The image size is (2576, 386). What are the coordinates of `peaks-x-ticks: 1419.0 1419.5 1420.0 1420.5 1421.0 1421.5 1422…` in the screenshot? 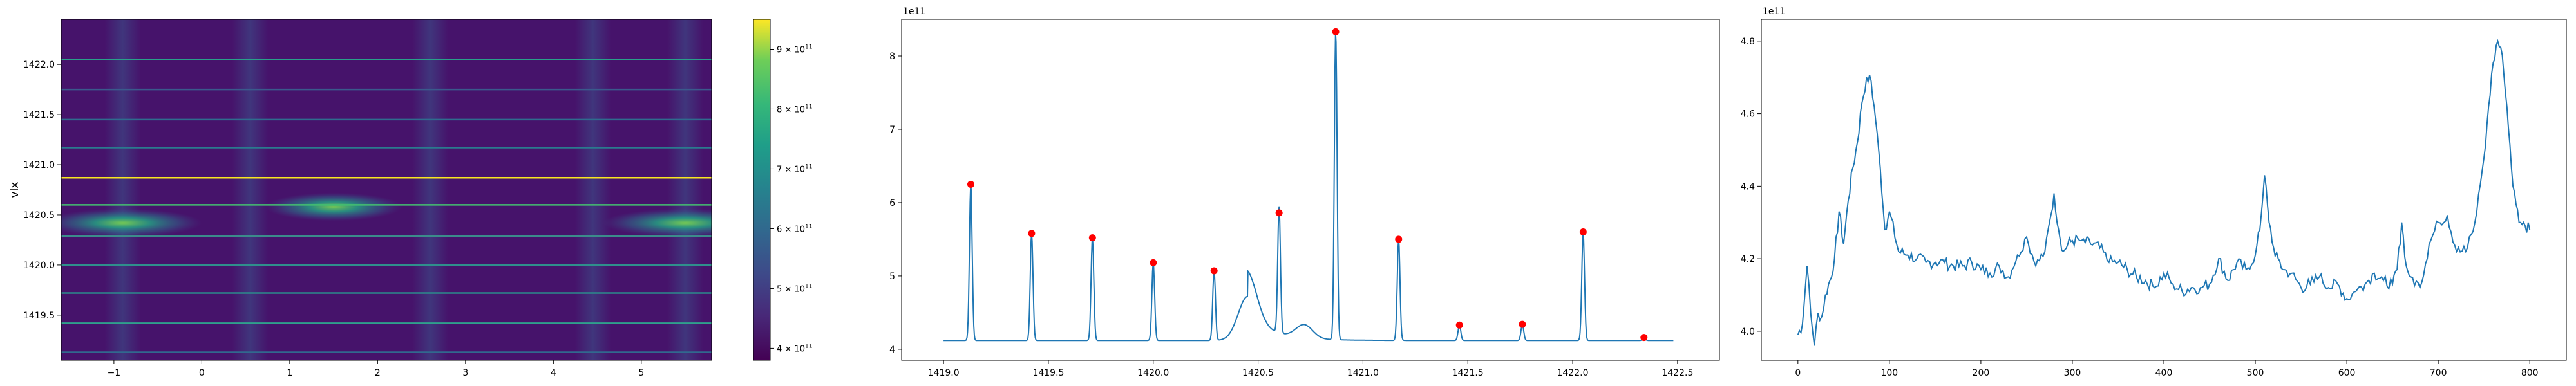 It's located at (1310, 369).